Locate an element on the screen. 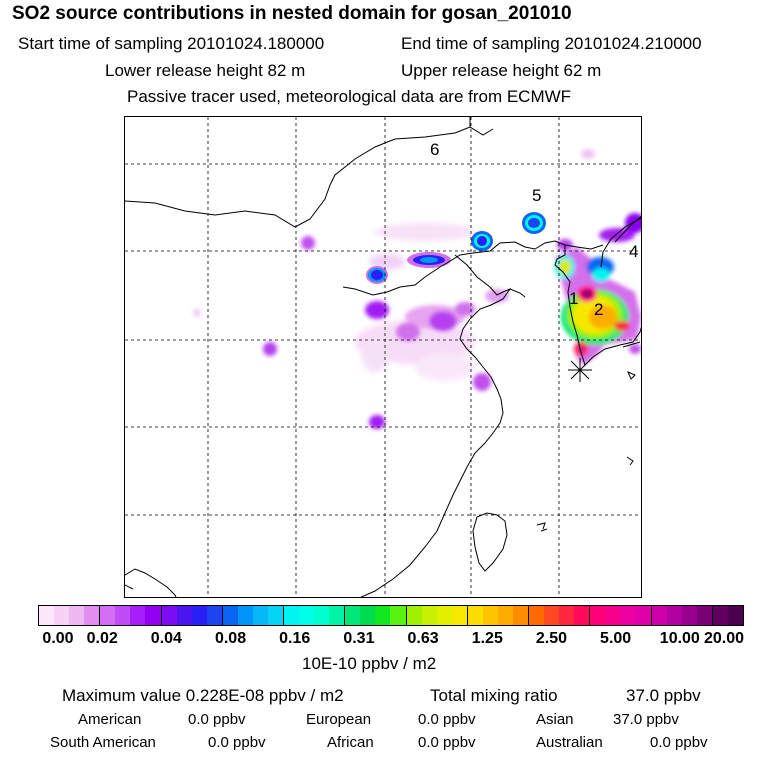  region-name-european: European is located at coordinates (339, 719).